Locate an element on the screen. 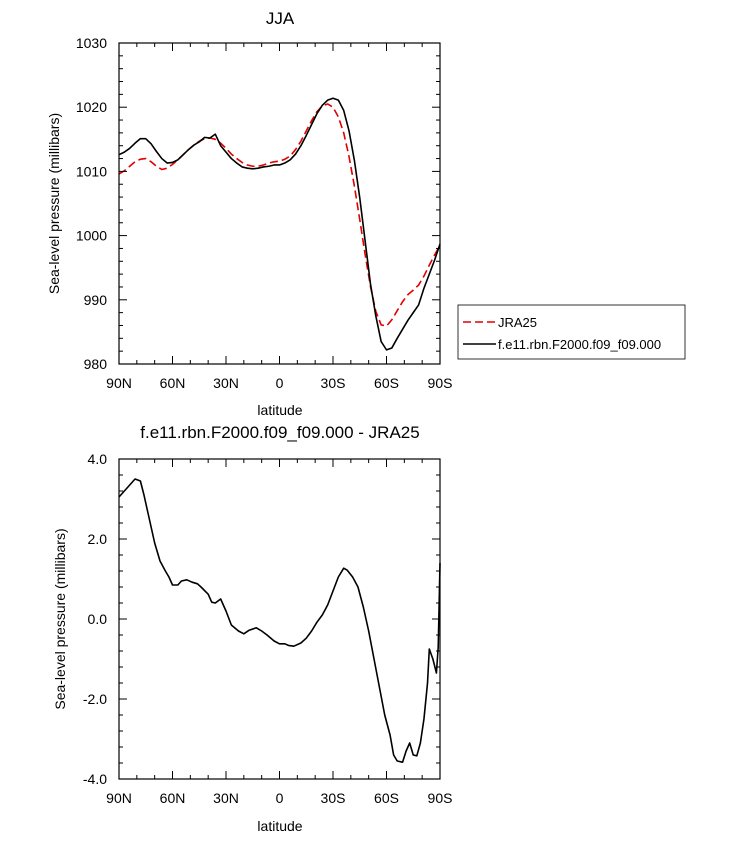 The height and width of the screenshot is (841, 733). bottom-chart-y-axis-label: Sea-level pressure (millibars) is located at coordinates (60, 618).